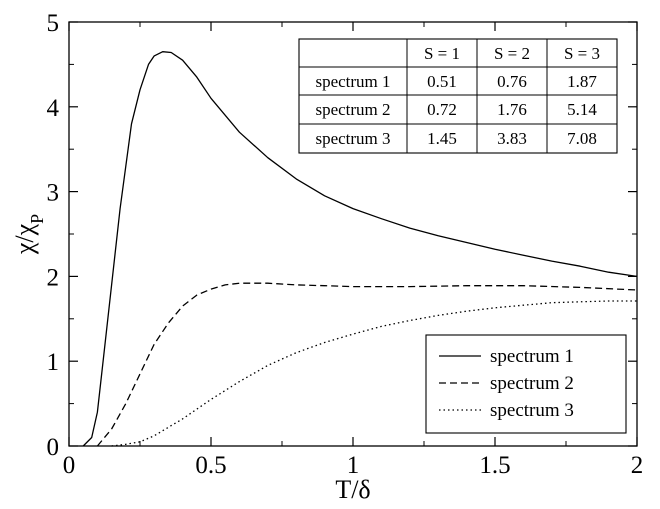 This screenshot has width=660, height=509. I want to click on y-tick-label: 0, so click(53, 447).